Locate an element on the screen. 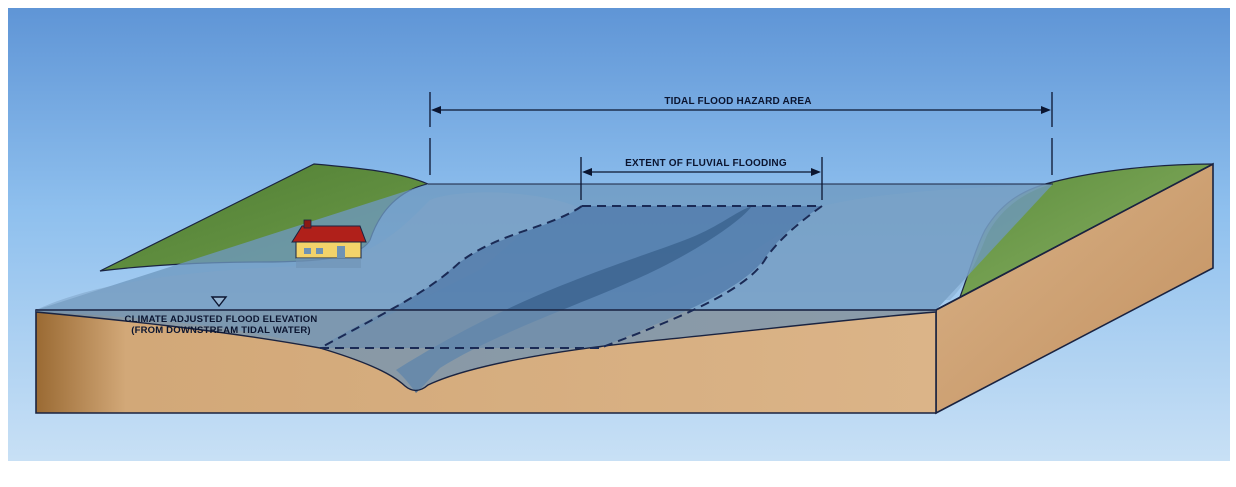  floodplain-shallow-area is located at coordinates (308, 270).